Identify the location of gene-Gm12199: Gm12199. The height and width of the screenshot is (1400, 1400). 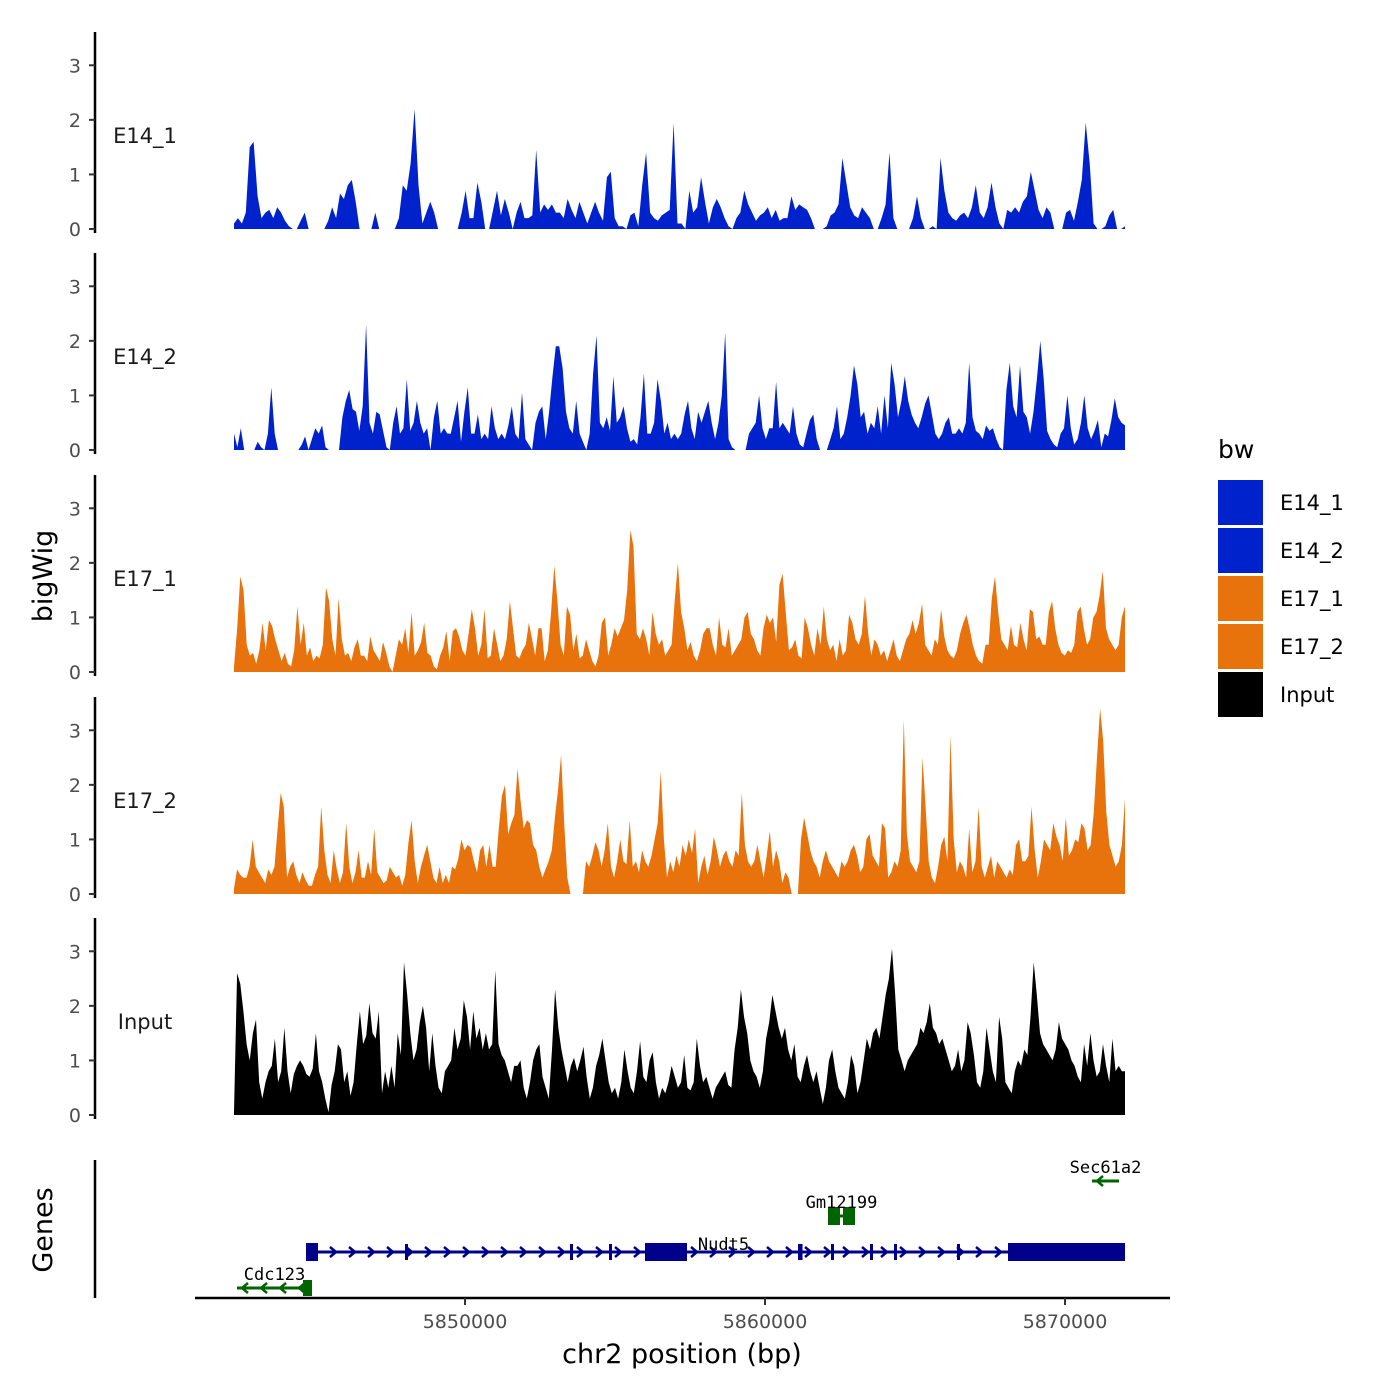
(842, 1209).